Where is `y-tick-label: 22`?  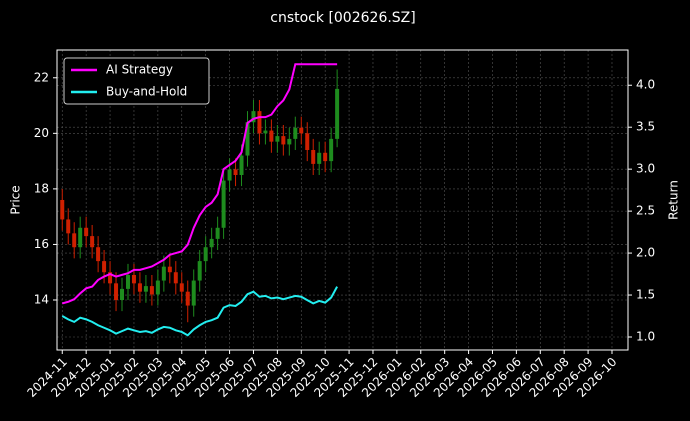
y-tick-label: 22 is located at coordinates (41, 77).